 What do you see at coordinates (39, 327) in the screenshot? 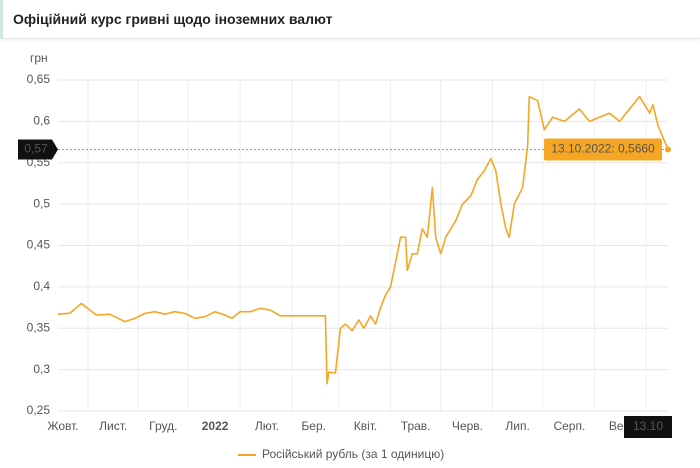
I see `y-tick-label: 0,35` at bounding box center [39, 327].